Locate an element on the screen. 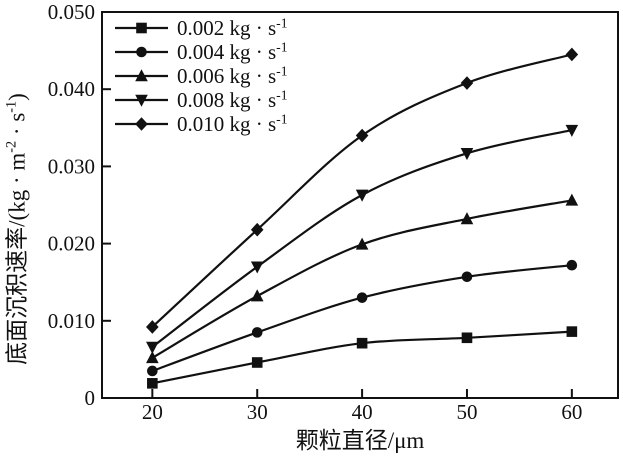 The width and height of the screenshot is (623, 460). axis-title-text: 底面沉积速率/(kg · m is located at coordinates (17, 258).